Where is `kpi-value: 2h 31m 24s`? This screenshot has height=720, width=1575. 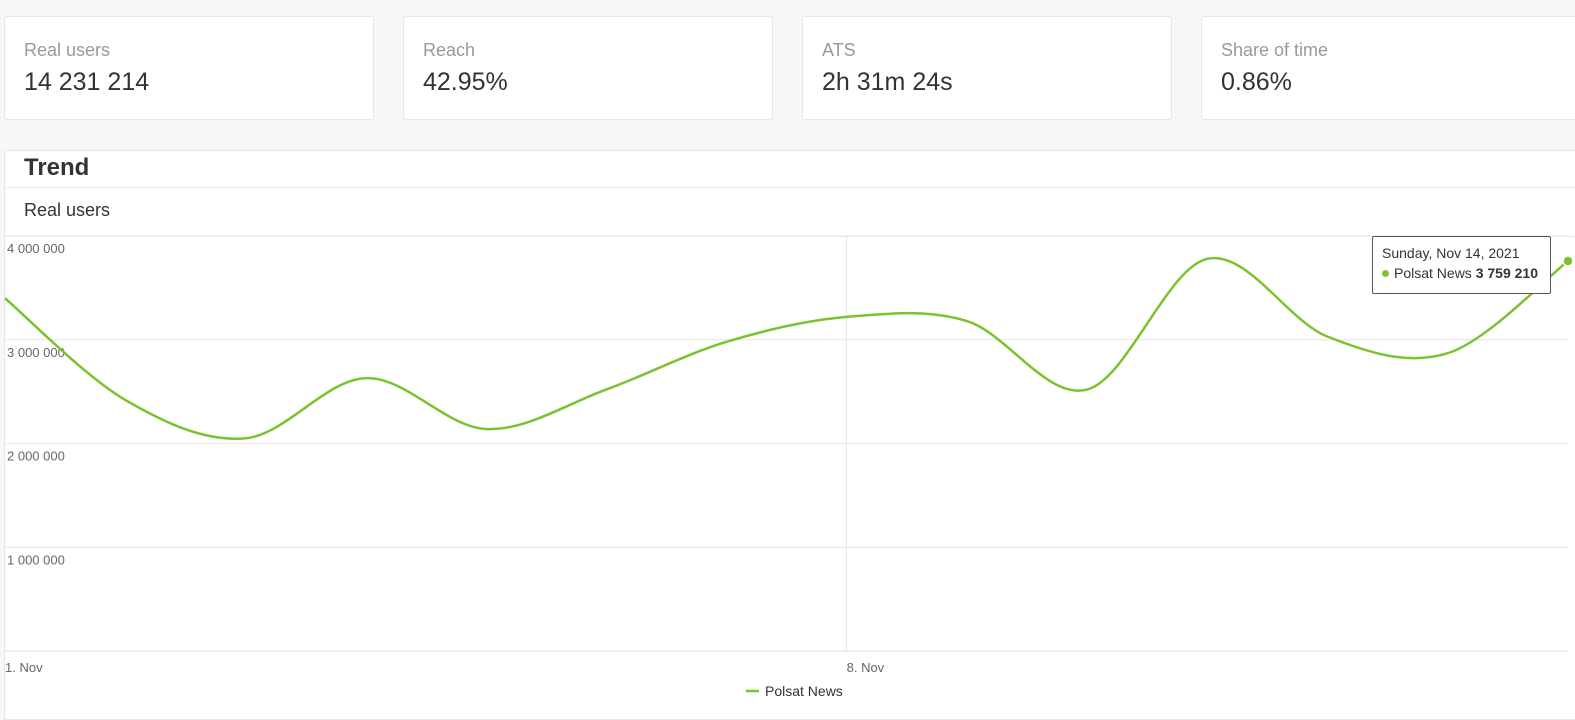 kpi-value: 2h 31m 24s is located at coordinates (887, 82).